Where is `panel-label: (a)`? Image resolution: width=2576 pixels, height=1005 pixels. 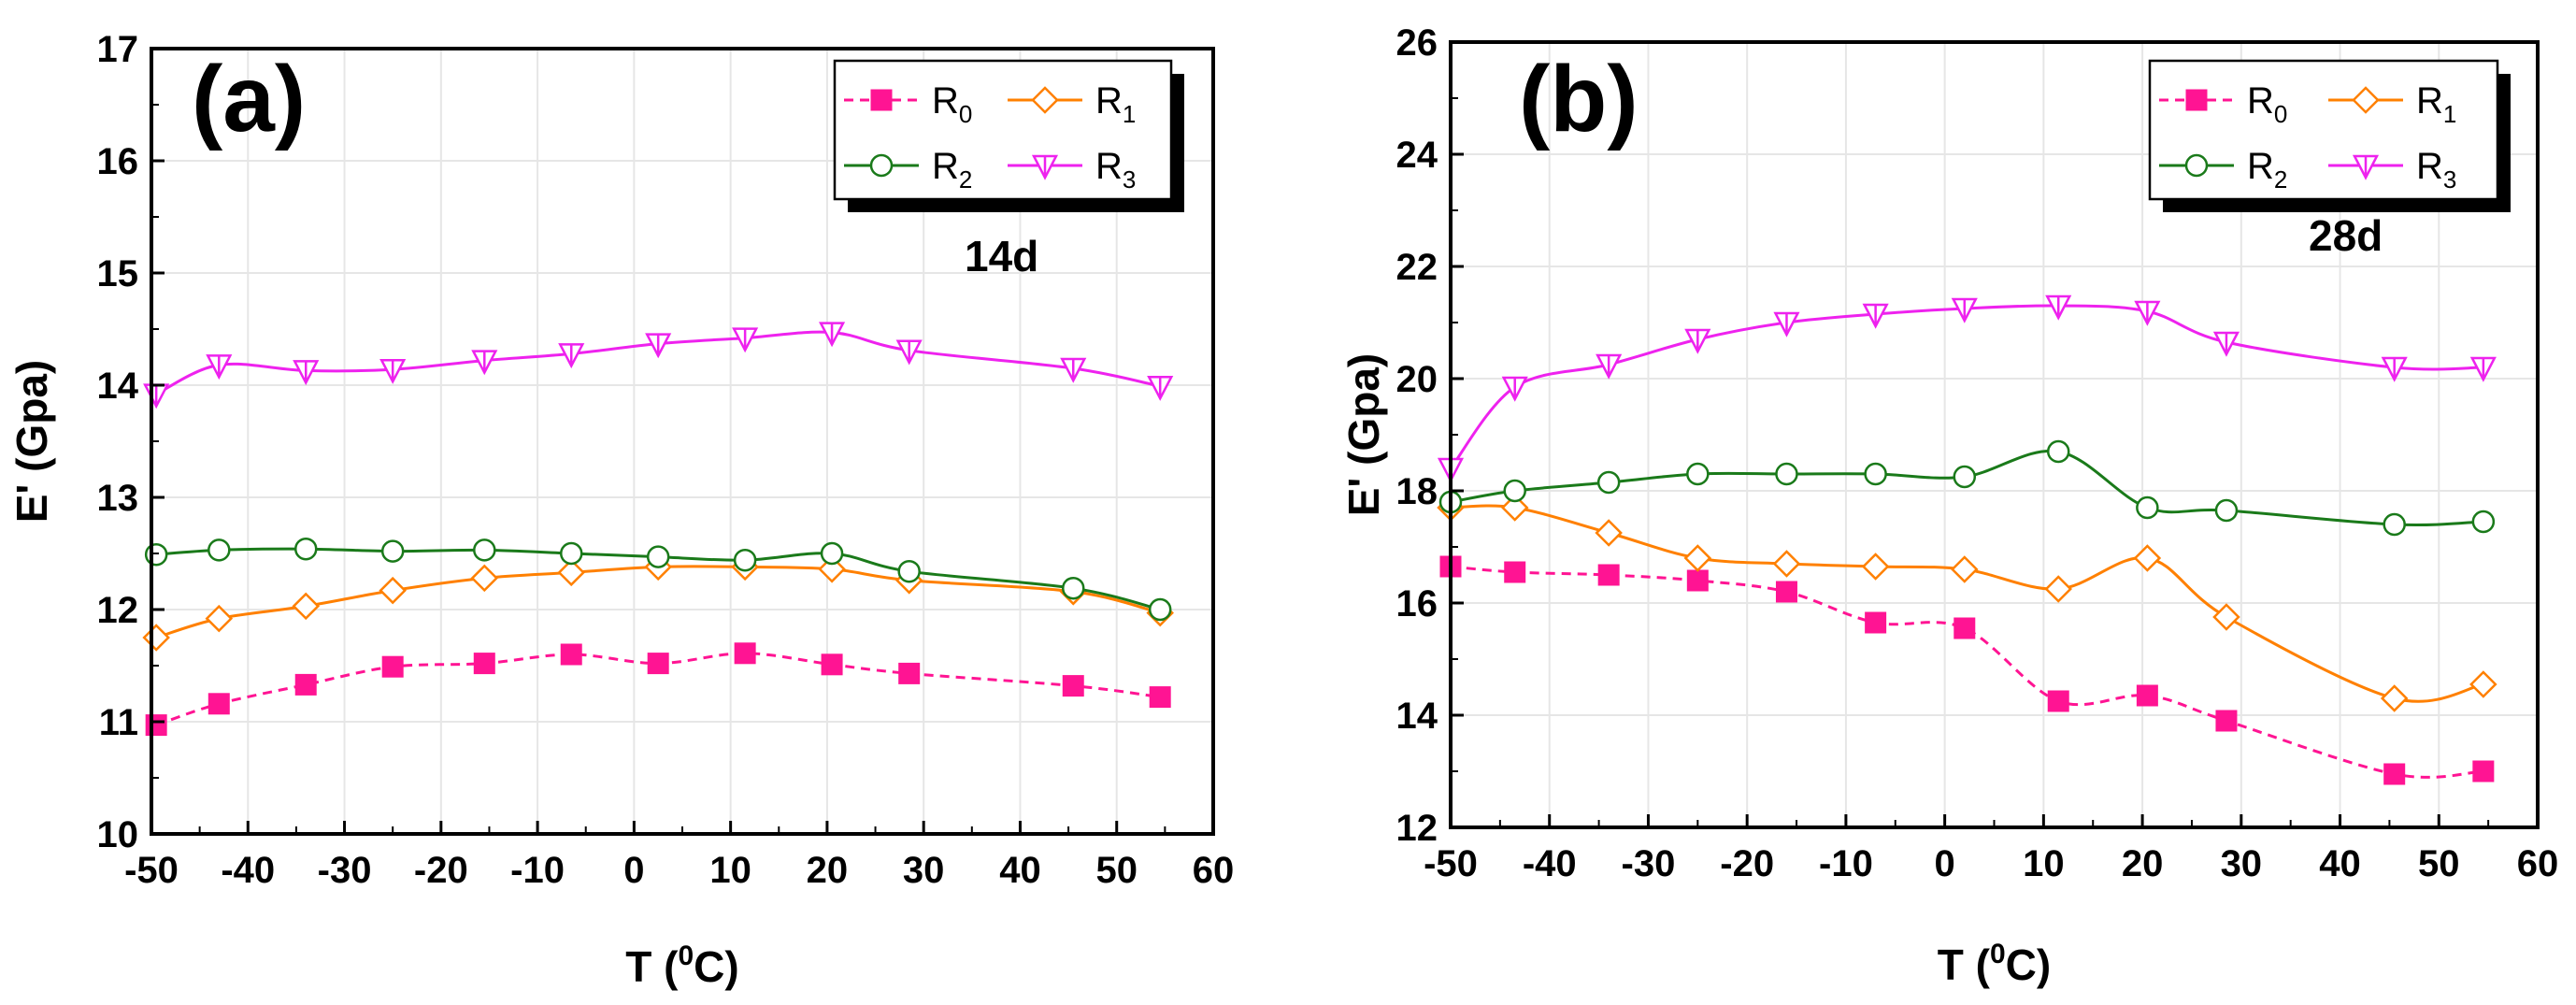 panel-label: (a) is located at coordinates (249, 99).